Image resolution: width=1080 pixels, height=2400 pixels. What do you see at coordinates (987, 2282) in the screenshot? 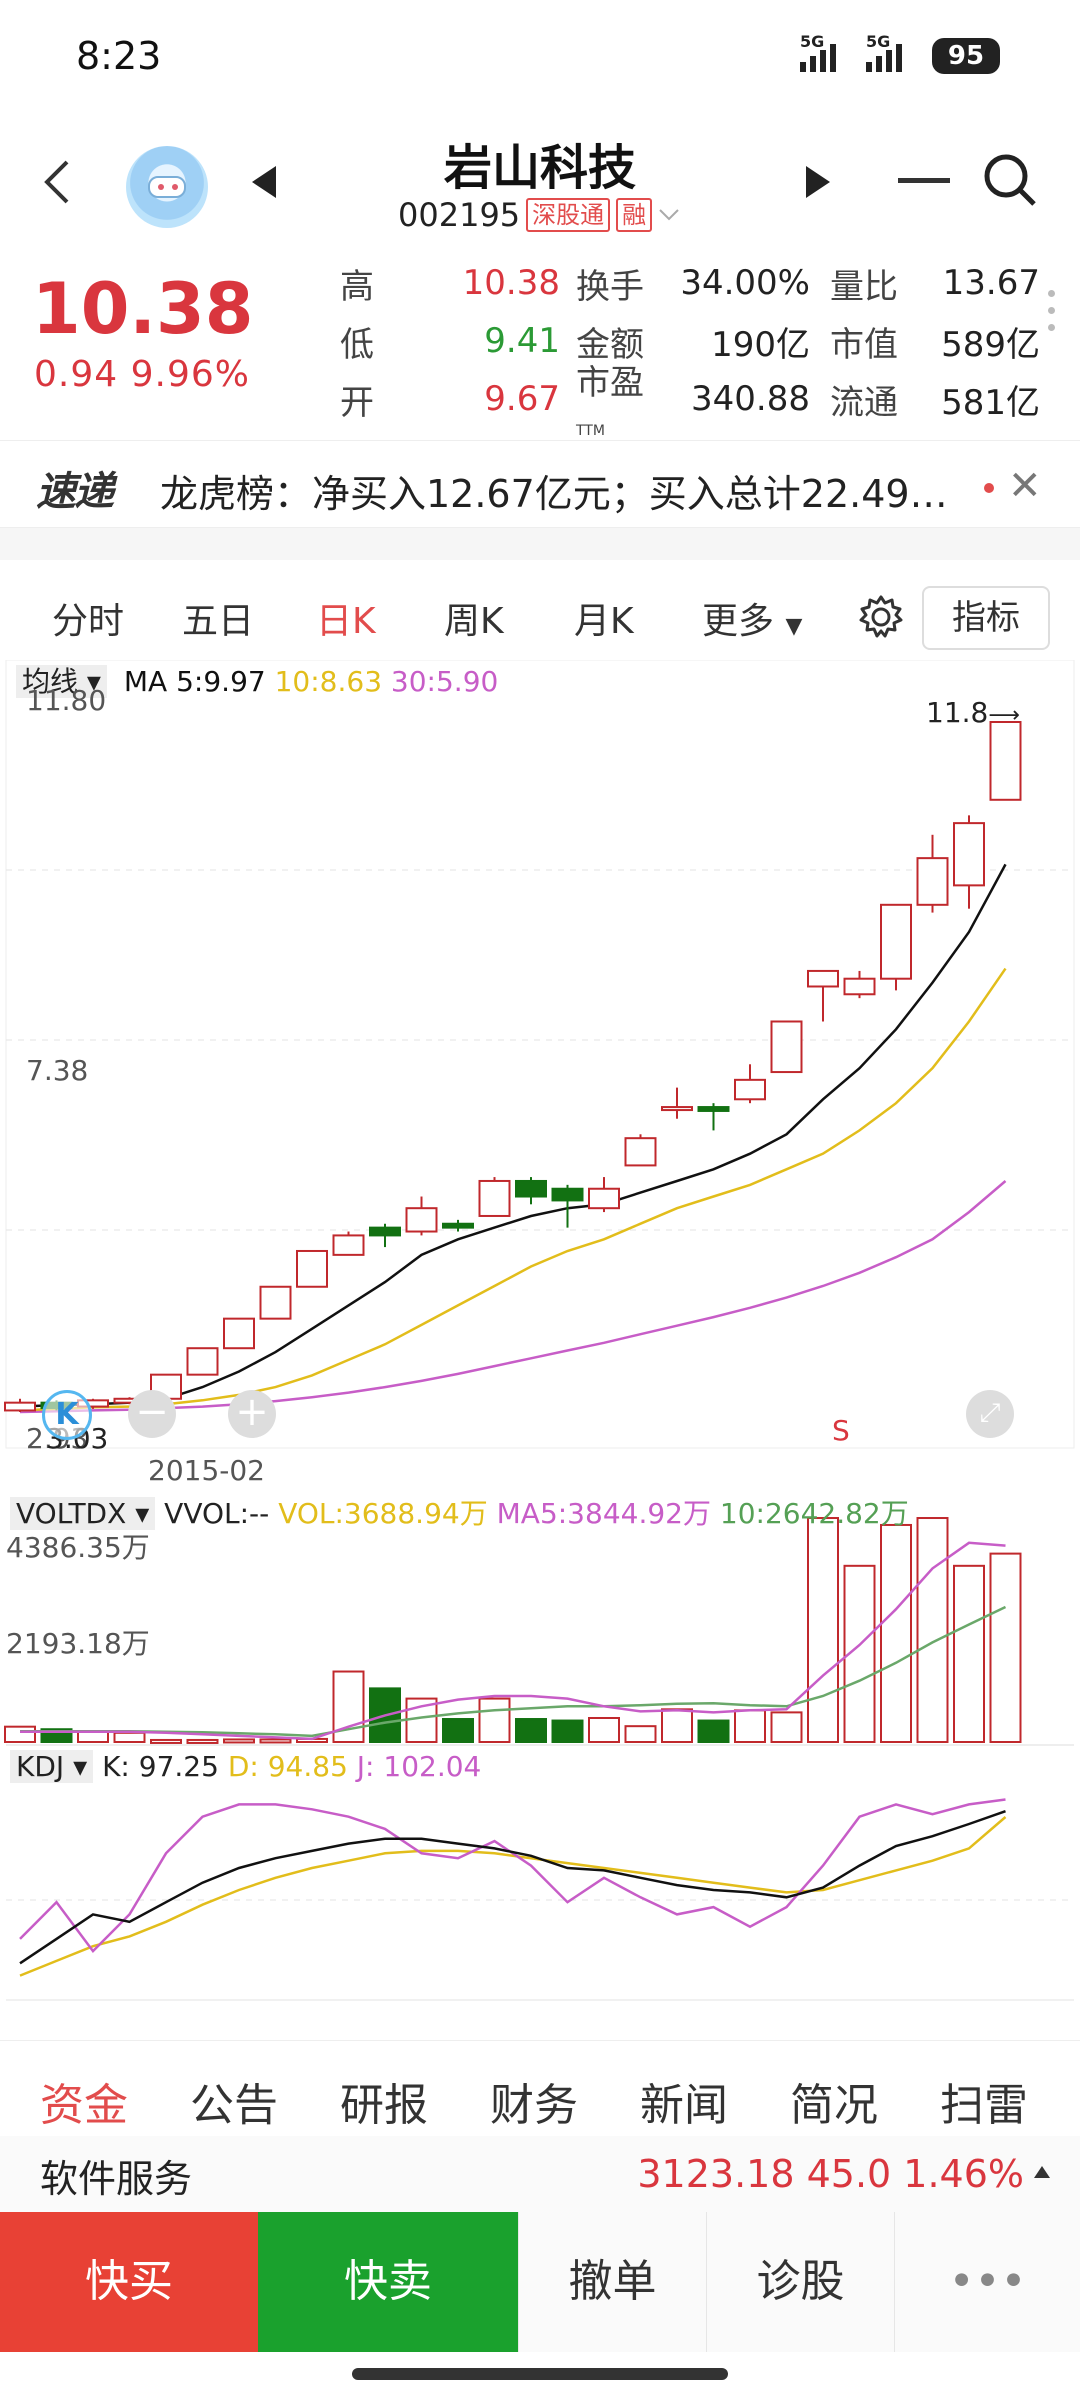
I see `more-actions-button: •••` at bounding box center [987, 2282].